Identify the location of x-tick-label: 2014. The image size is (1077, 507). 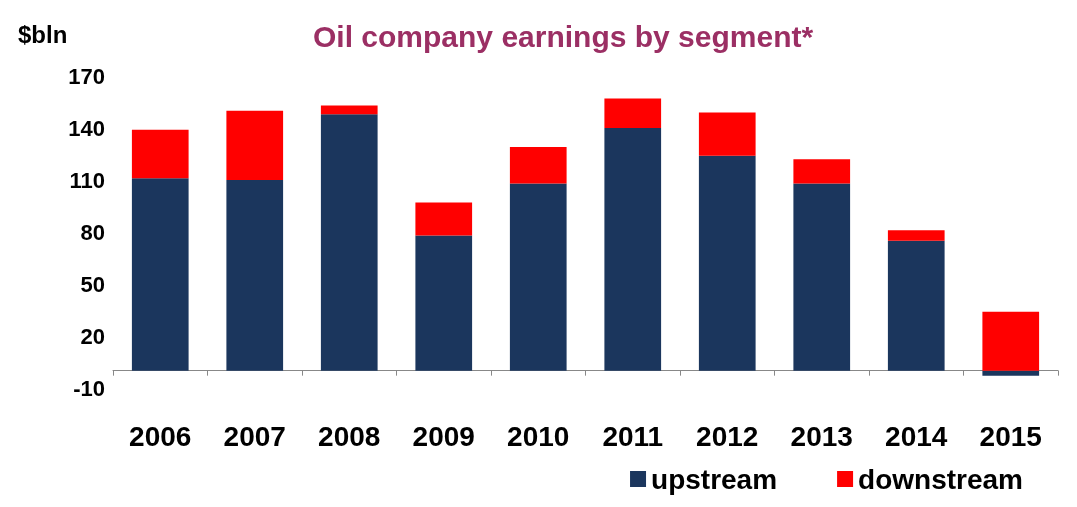
(916, 436).